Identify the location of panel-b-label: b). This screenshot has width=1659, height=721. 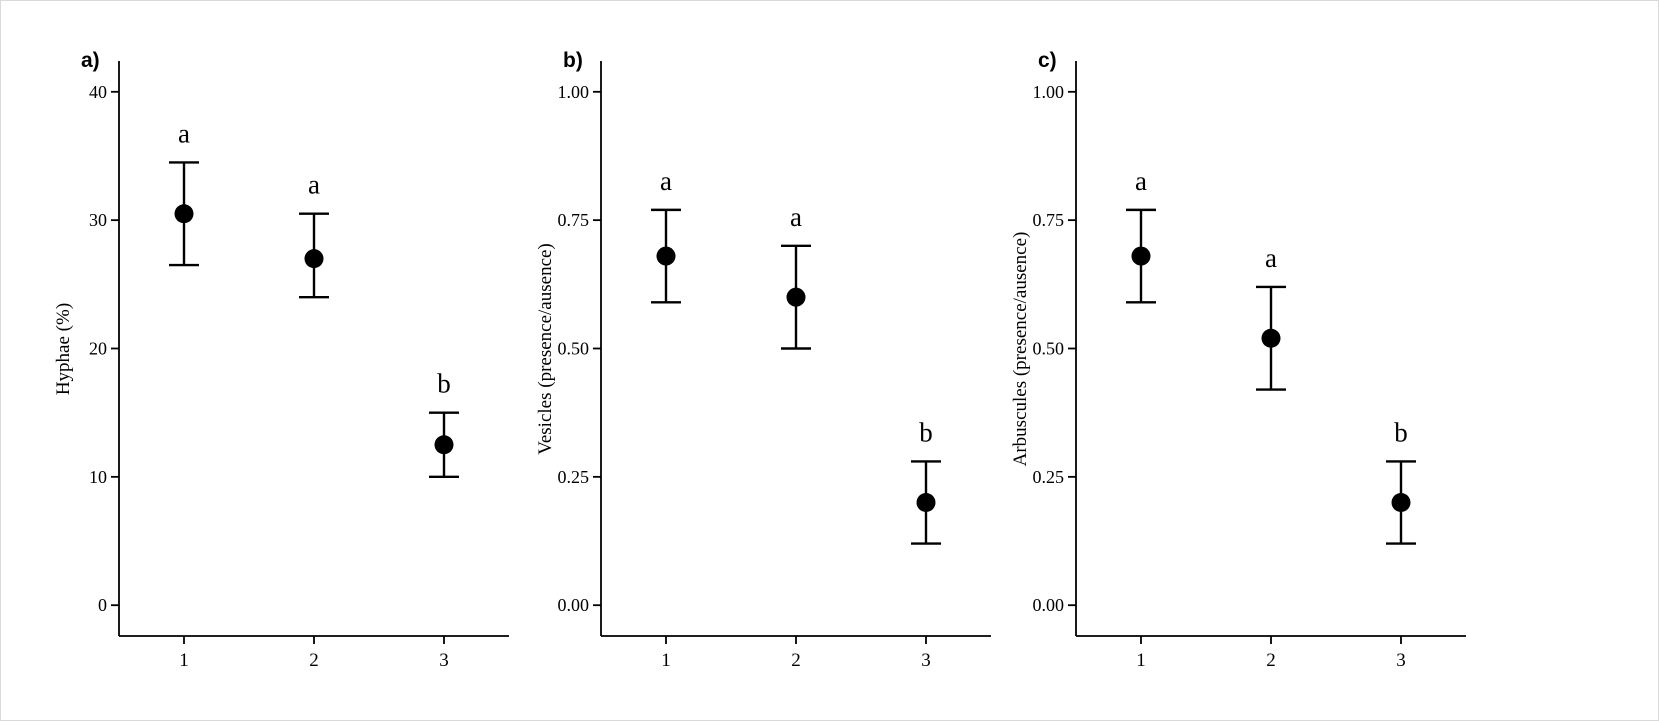
(573, 60).